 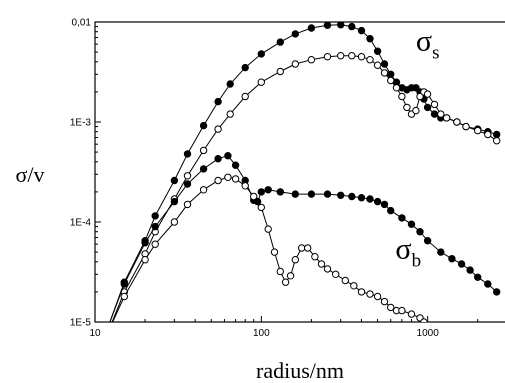 What do you see at coordinates (428, 43) in the screenshot?
I see `annotation-0: σs` at bounding box center [428, 43].